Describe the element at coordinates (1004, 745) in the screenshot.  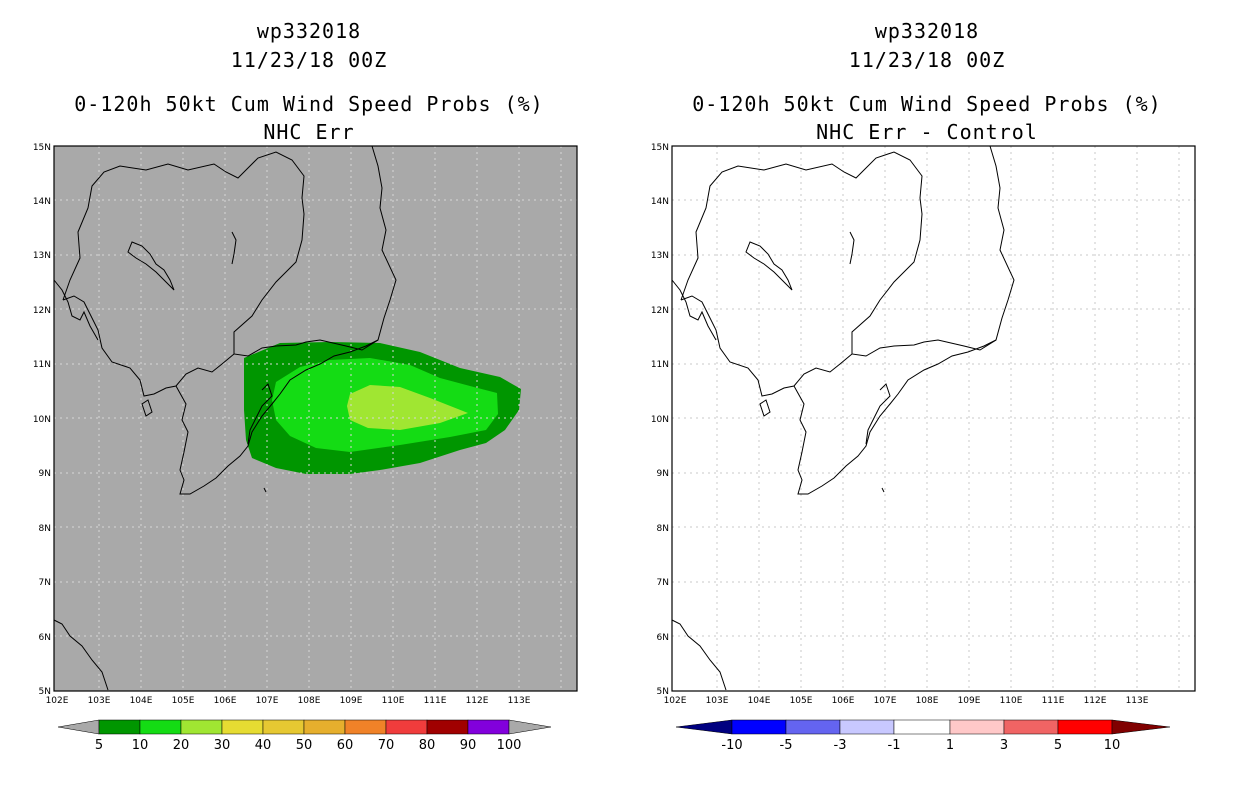
I see `colorbar-label: 3` at that location.